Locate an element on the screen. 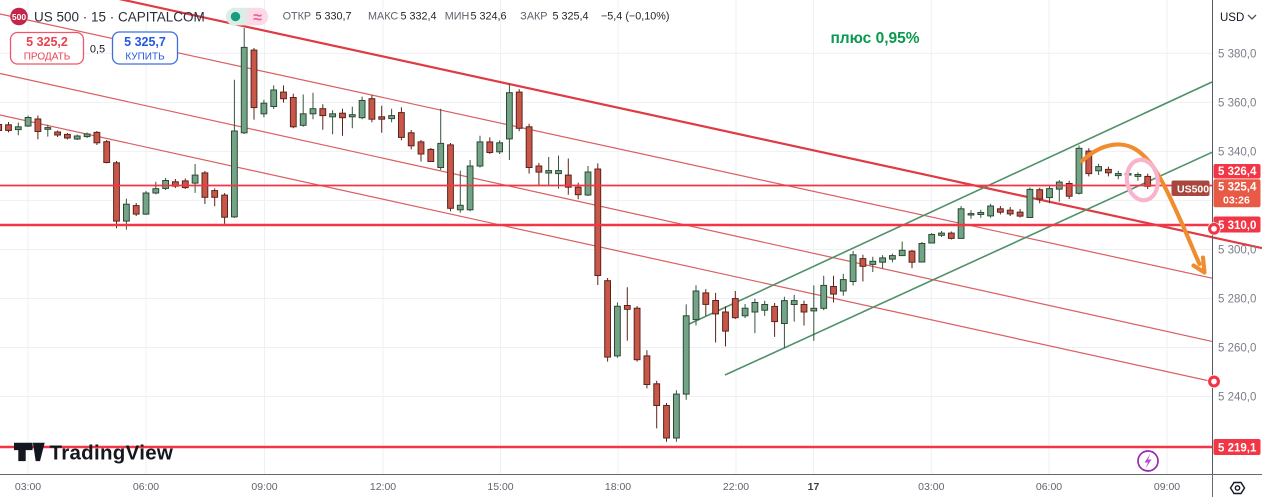 This screenshot has width=1262, height=497. svg-text: КУПИТЬ is located at coordinates (145, 57).